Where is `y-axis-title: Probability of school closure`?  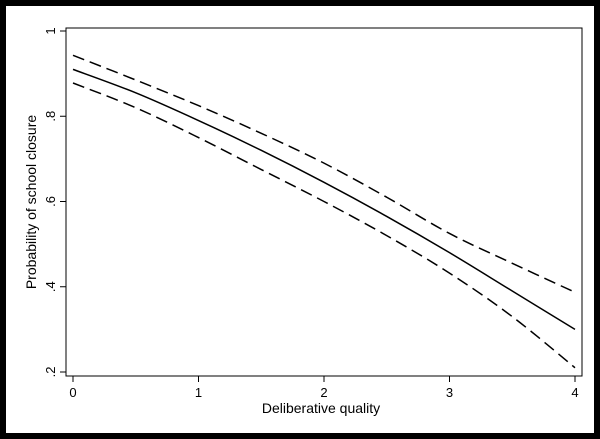 y-axis-title: Probability of school closure is located at coordinates (31, 202).